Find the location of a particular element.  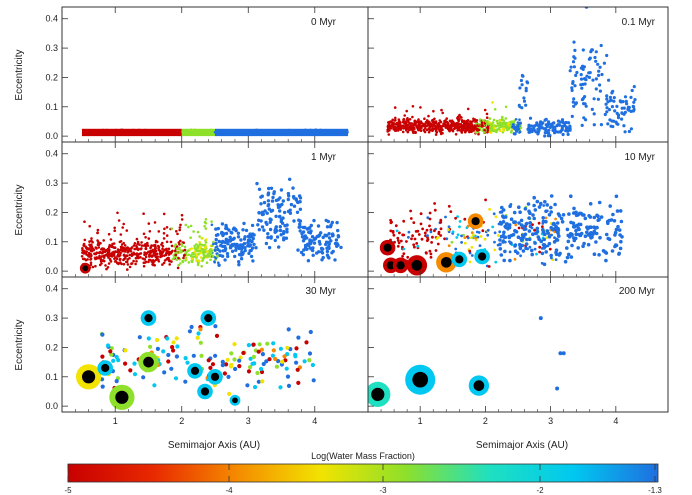

panel-frame is located at coordinates (518, 344).